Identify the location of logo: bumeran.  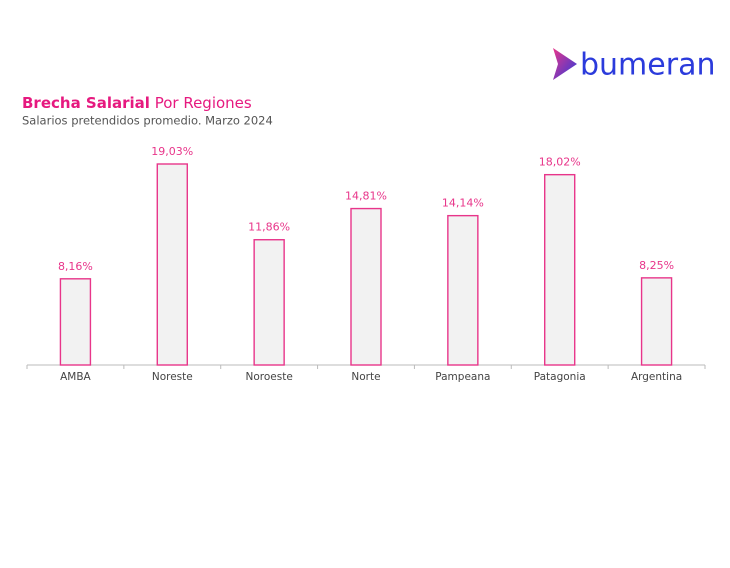
(647, 65).